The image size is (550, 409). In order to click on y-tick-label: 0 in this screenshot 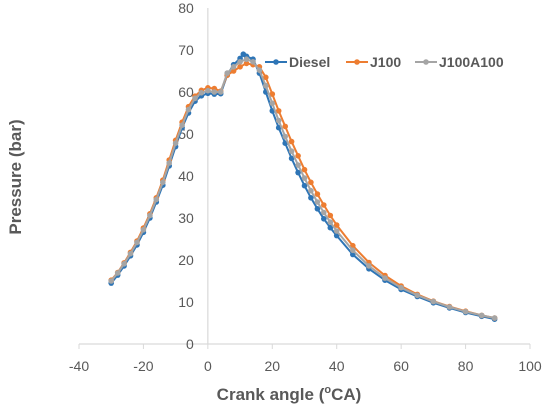, I will do `click(190, 344)`.